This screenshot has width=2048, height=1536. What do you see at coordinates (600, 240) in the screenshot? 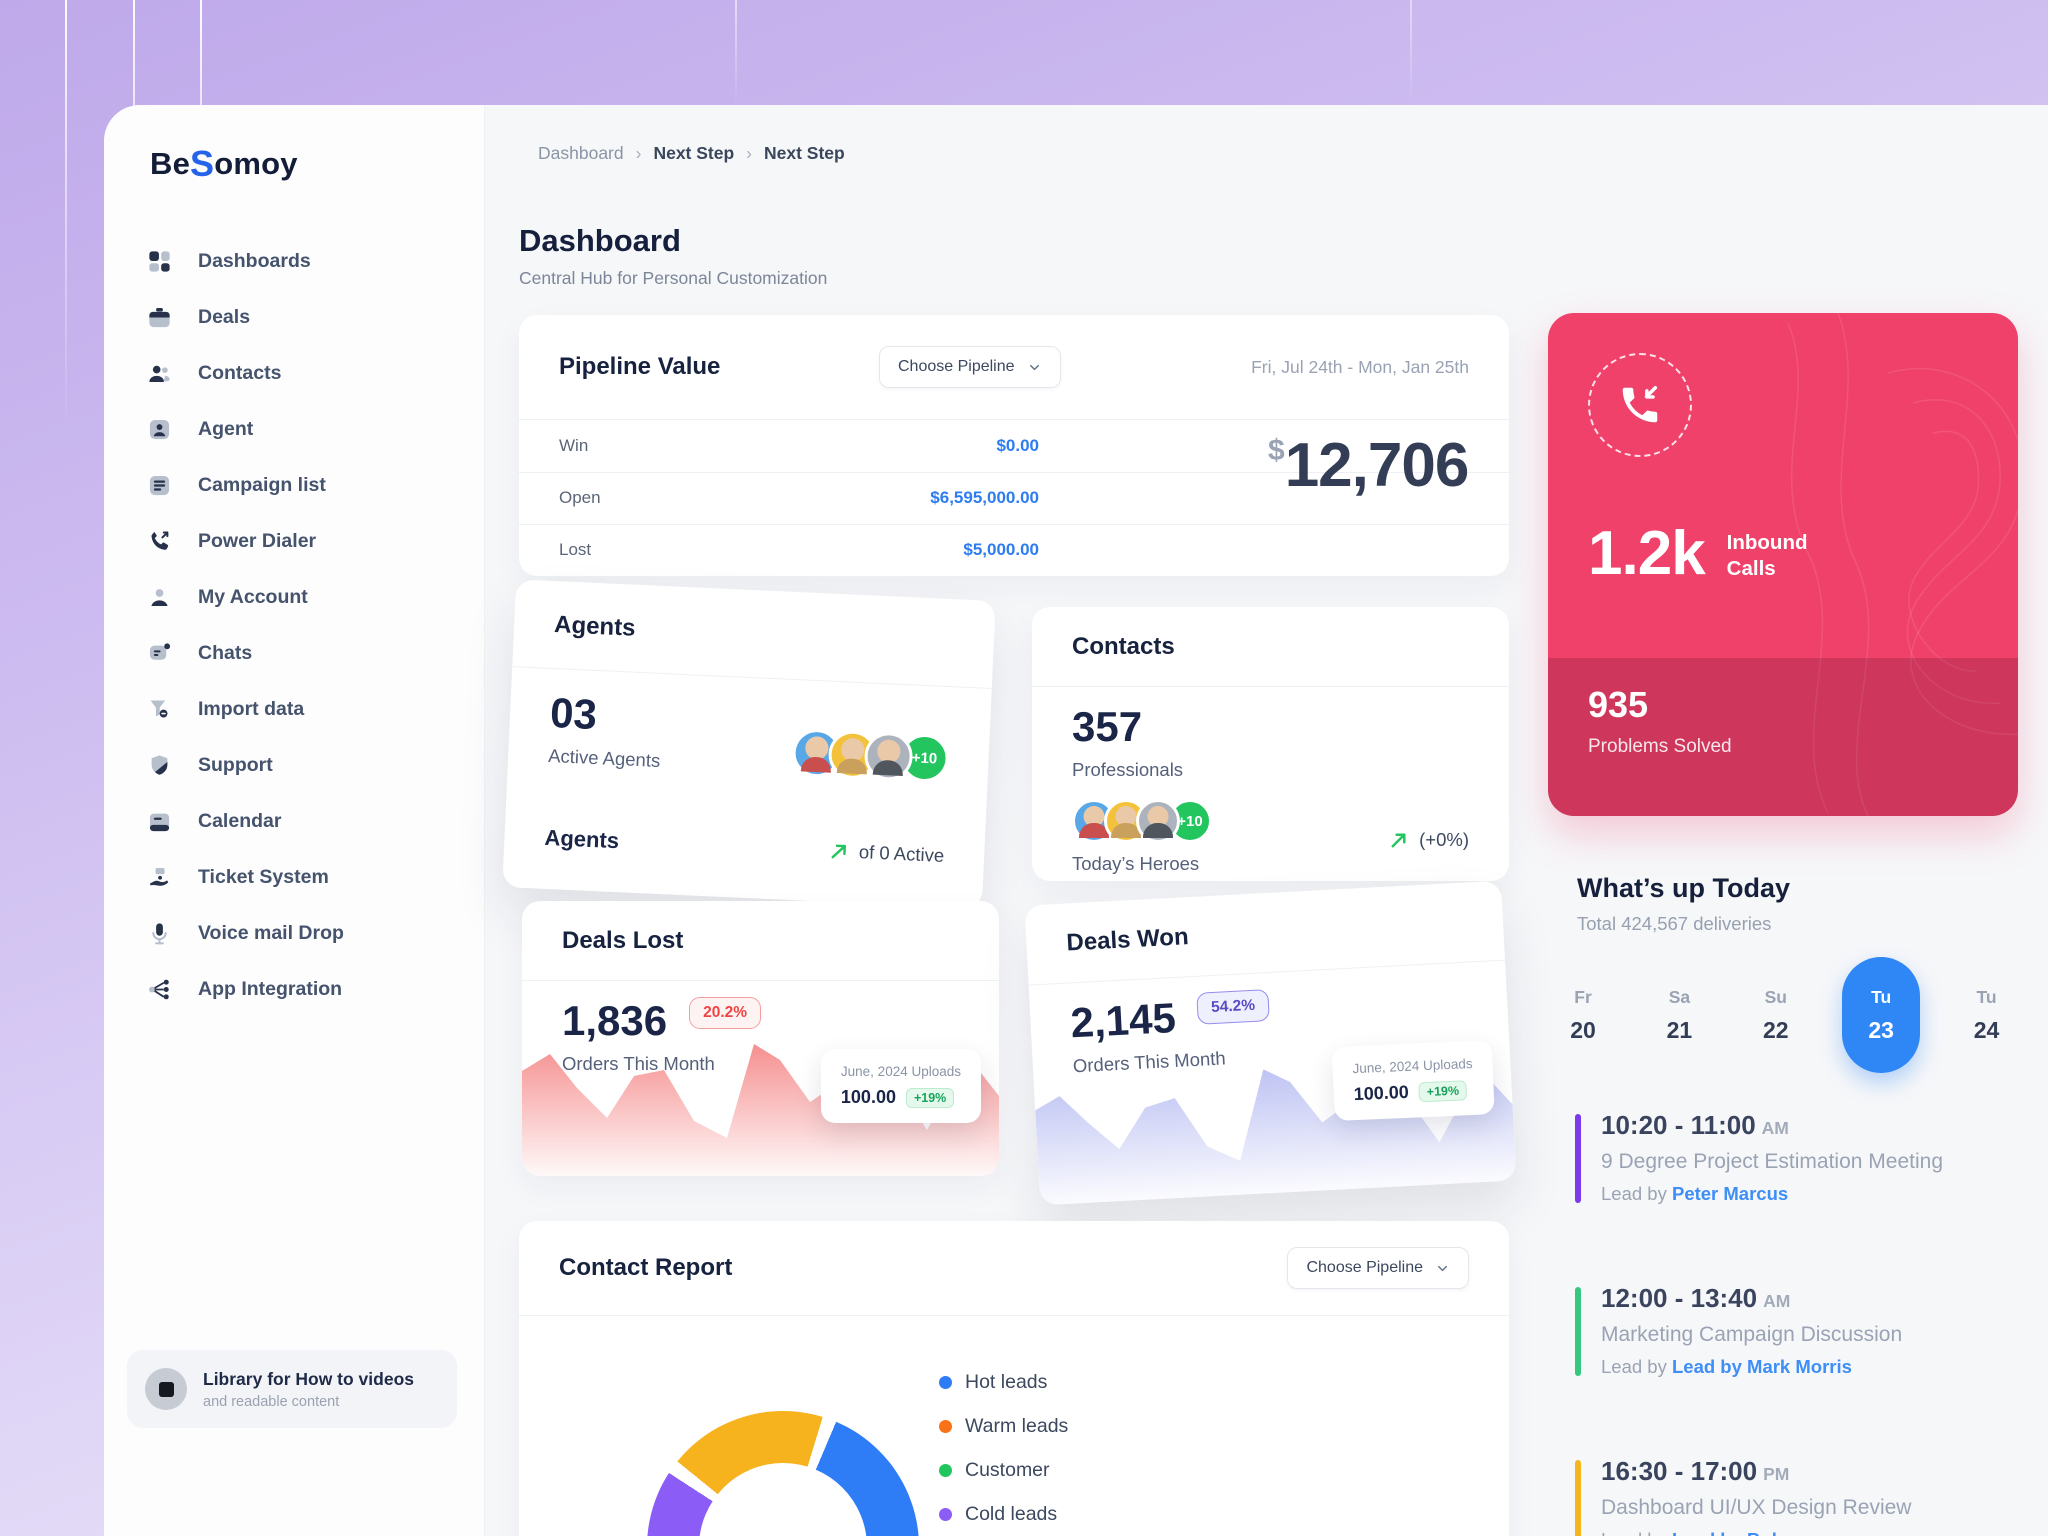
I see `page-title: Dashboard` at bounding box center [600, 240].